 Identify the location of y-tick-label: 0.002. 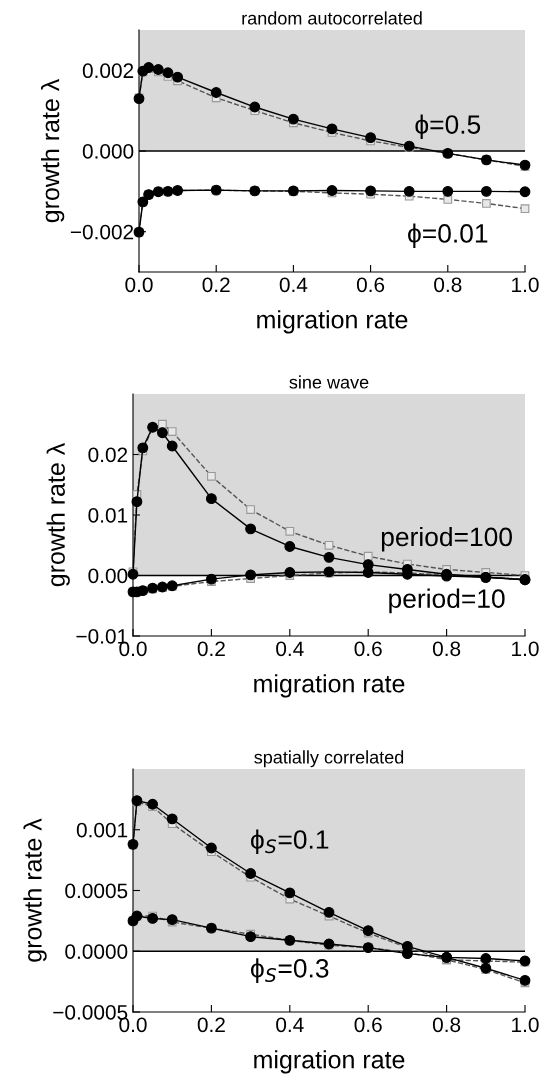
(108, 71).